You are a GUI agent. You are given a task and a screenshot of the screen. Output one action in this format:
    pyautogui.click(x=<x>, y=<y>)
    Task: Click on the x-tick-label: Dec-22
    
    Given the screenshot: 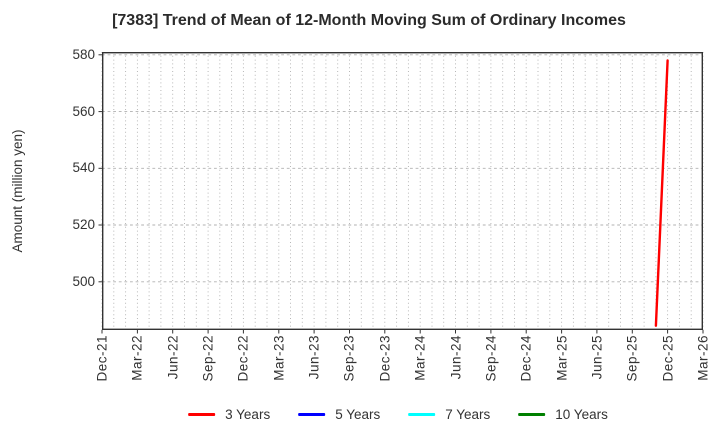 What is the action you would take?
    pyautogui.click(x=243, y=361)
    